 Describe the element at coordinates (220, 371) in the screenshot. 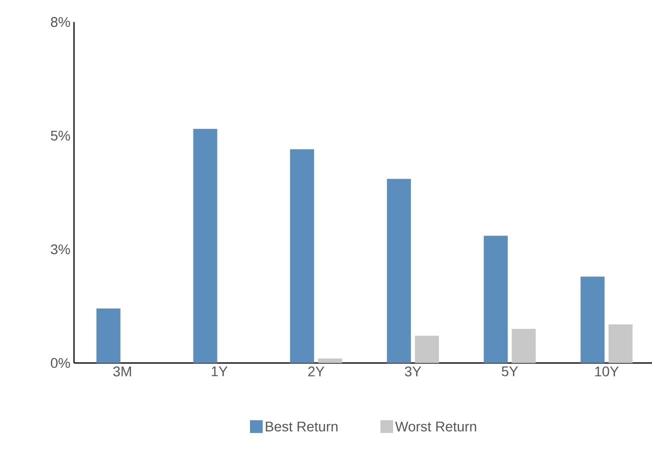

I see `x-tick-label: 1Y` at that location.